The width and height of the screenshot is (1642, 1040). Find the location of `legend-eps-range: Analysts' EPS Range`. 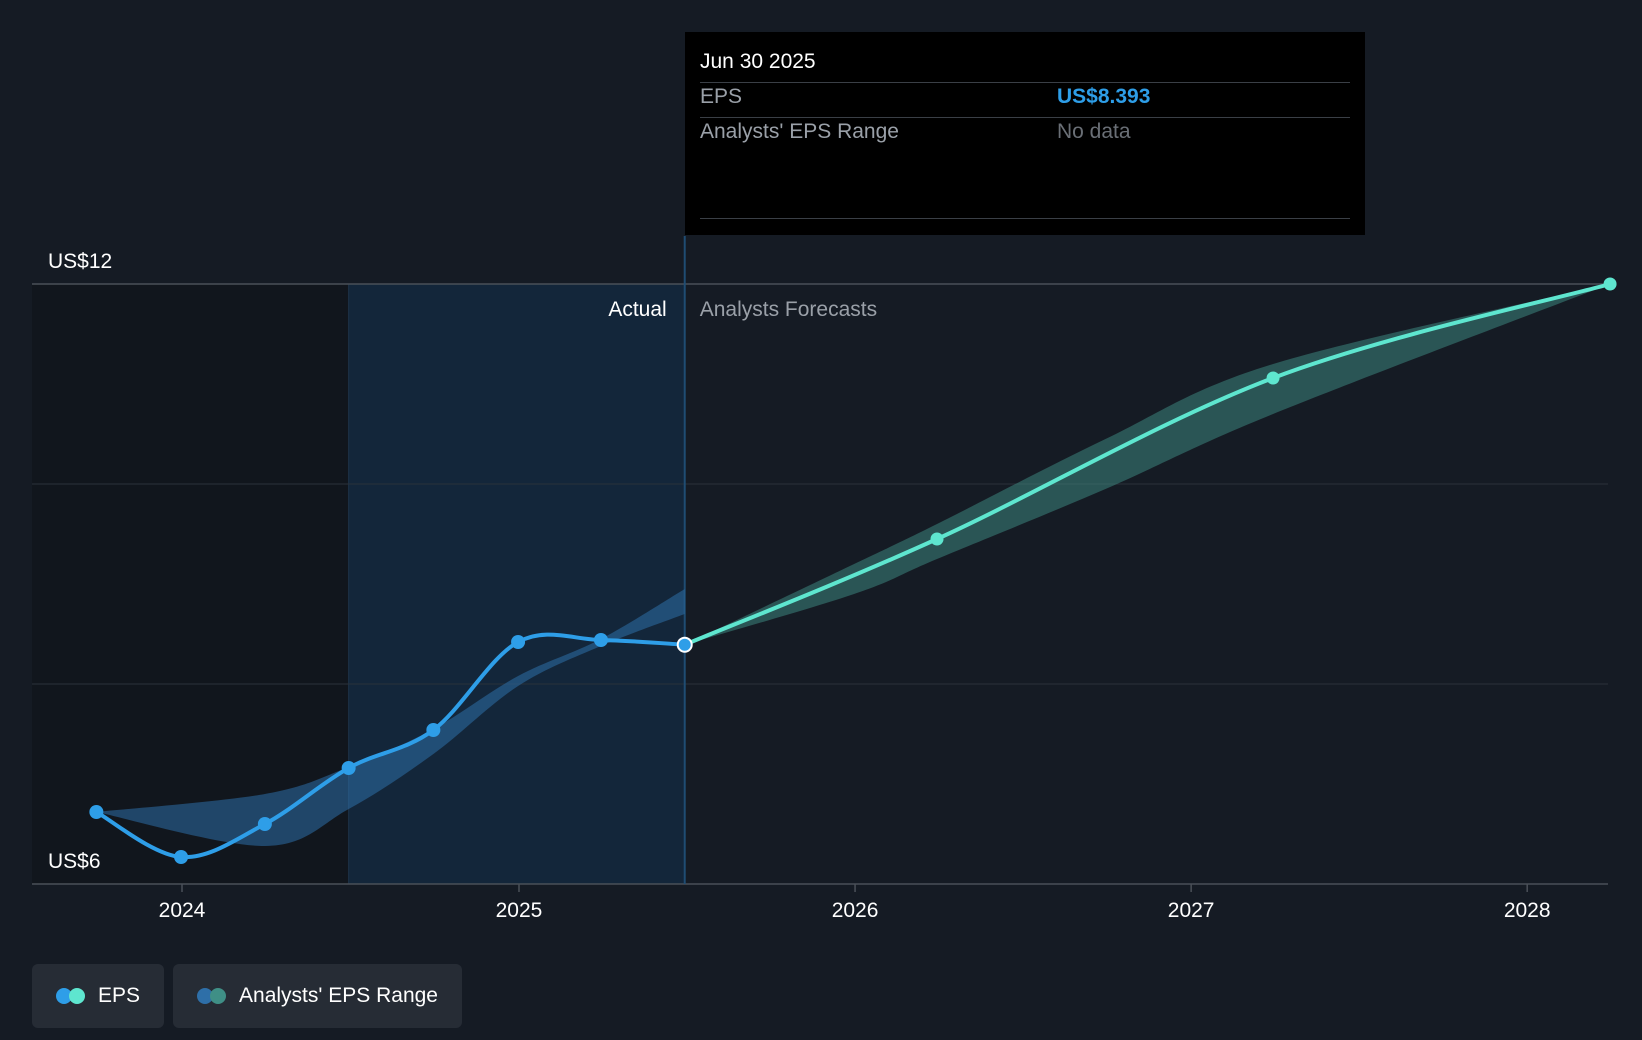

legend-eps-range: Analysts' EPS Range is located at coordinates (317, 996).